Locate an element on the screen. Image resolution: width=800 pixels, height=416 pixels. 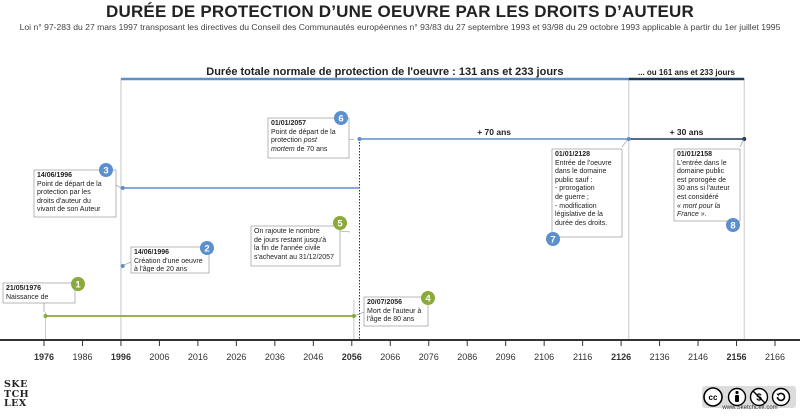
event-text-line: 30 ans si l'auteur is located at coordinates (703, 189).